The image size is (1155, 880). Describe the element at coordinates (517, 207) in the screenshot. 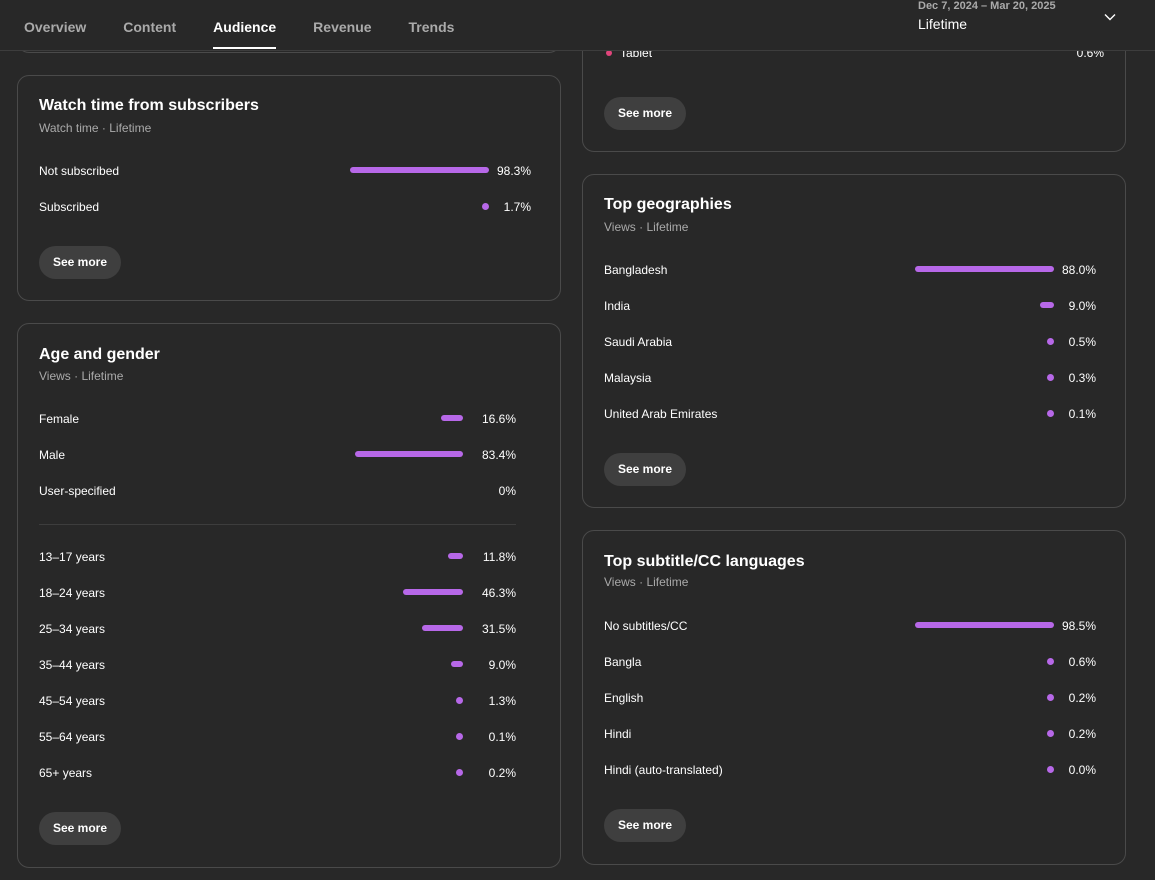

I see `row-value: 1.7%` at that location.